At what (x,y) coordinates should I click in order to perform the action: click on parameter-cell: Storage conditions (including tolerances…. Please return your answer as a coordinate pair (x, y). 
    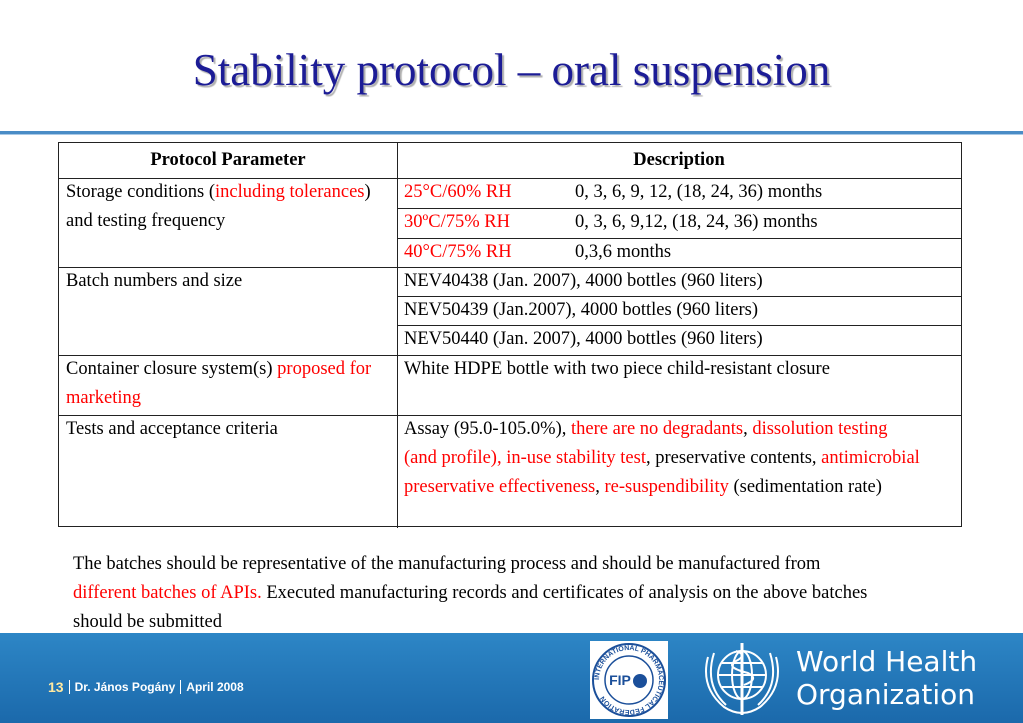
    Looking at the image, I should click on (228, 222).